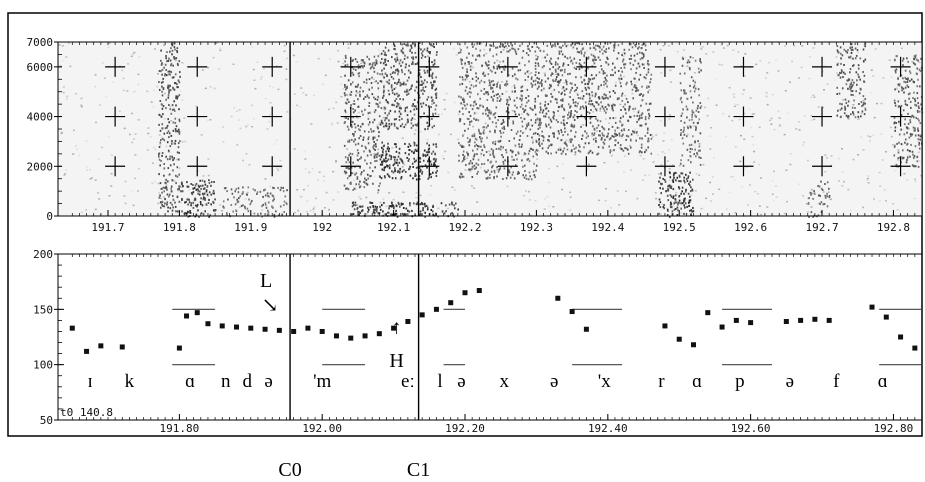  Describe the element at coordinates (547, 337) in the screenshot. I see `pitch-reference-lines` at that location.